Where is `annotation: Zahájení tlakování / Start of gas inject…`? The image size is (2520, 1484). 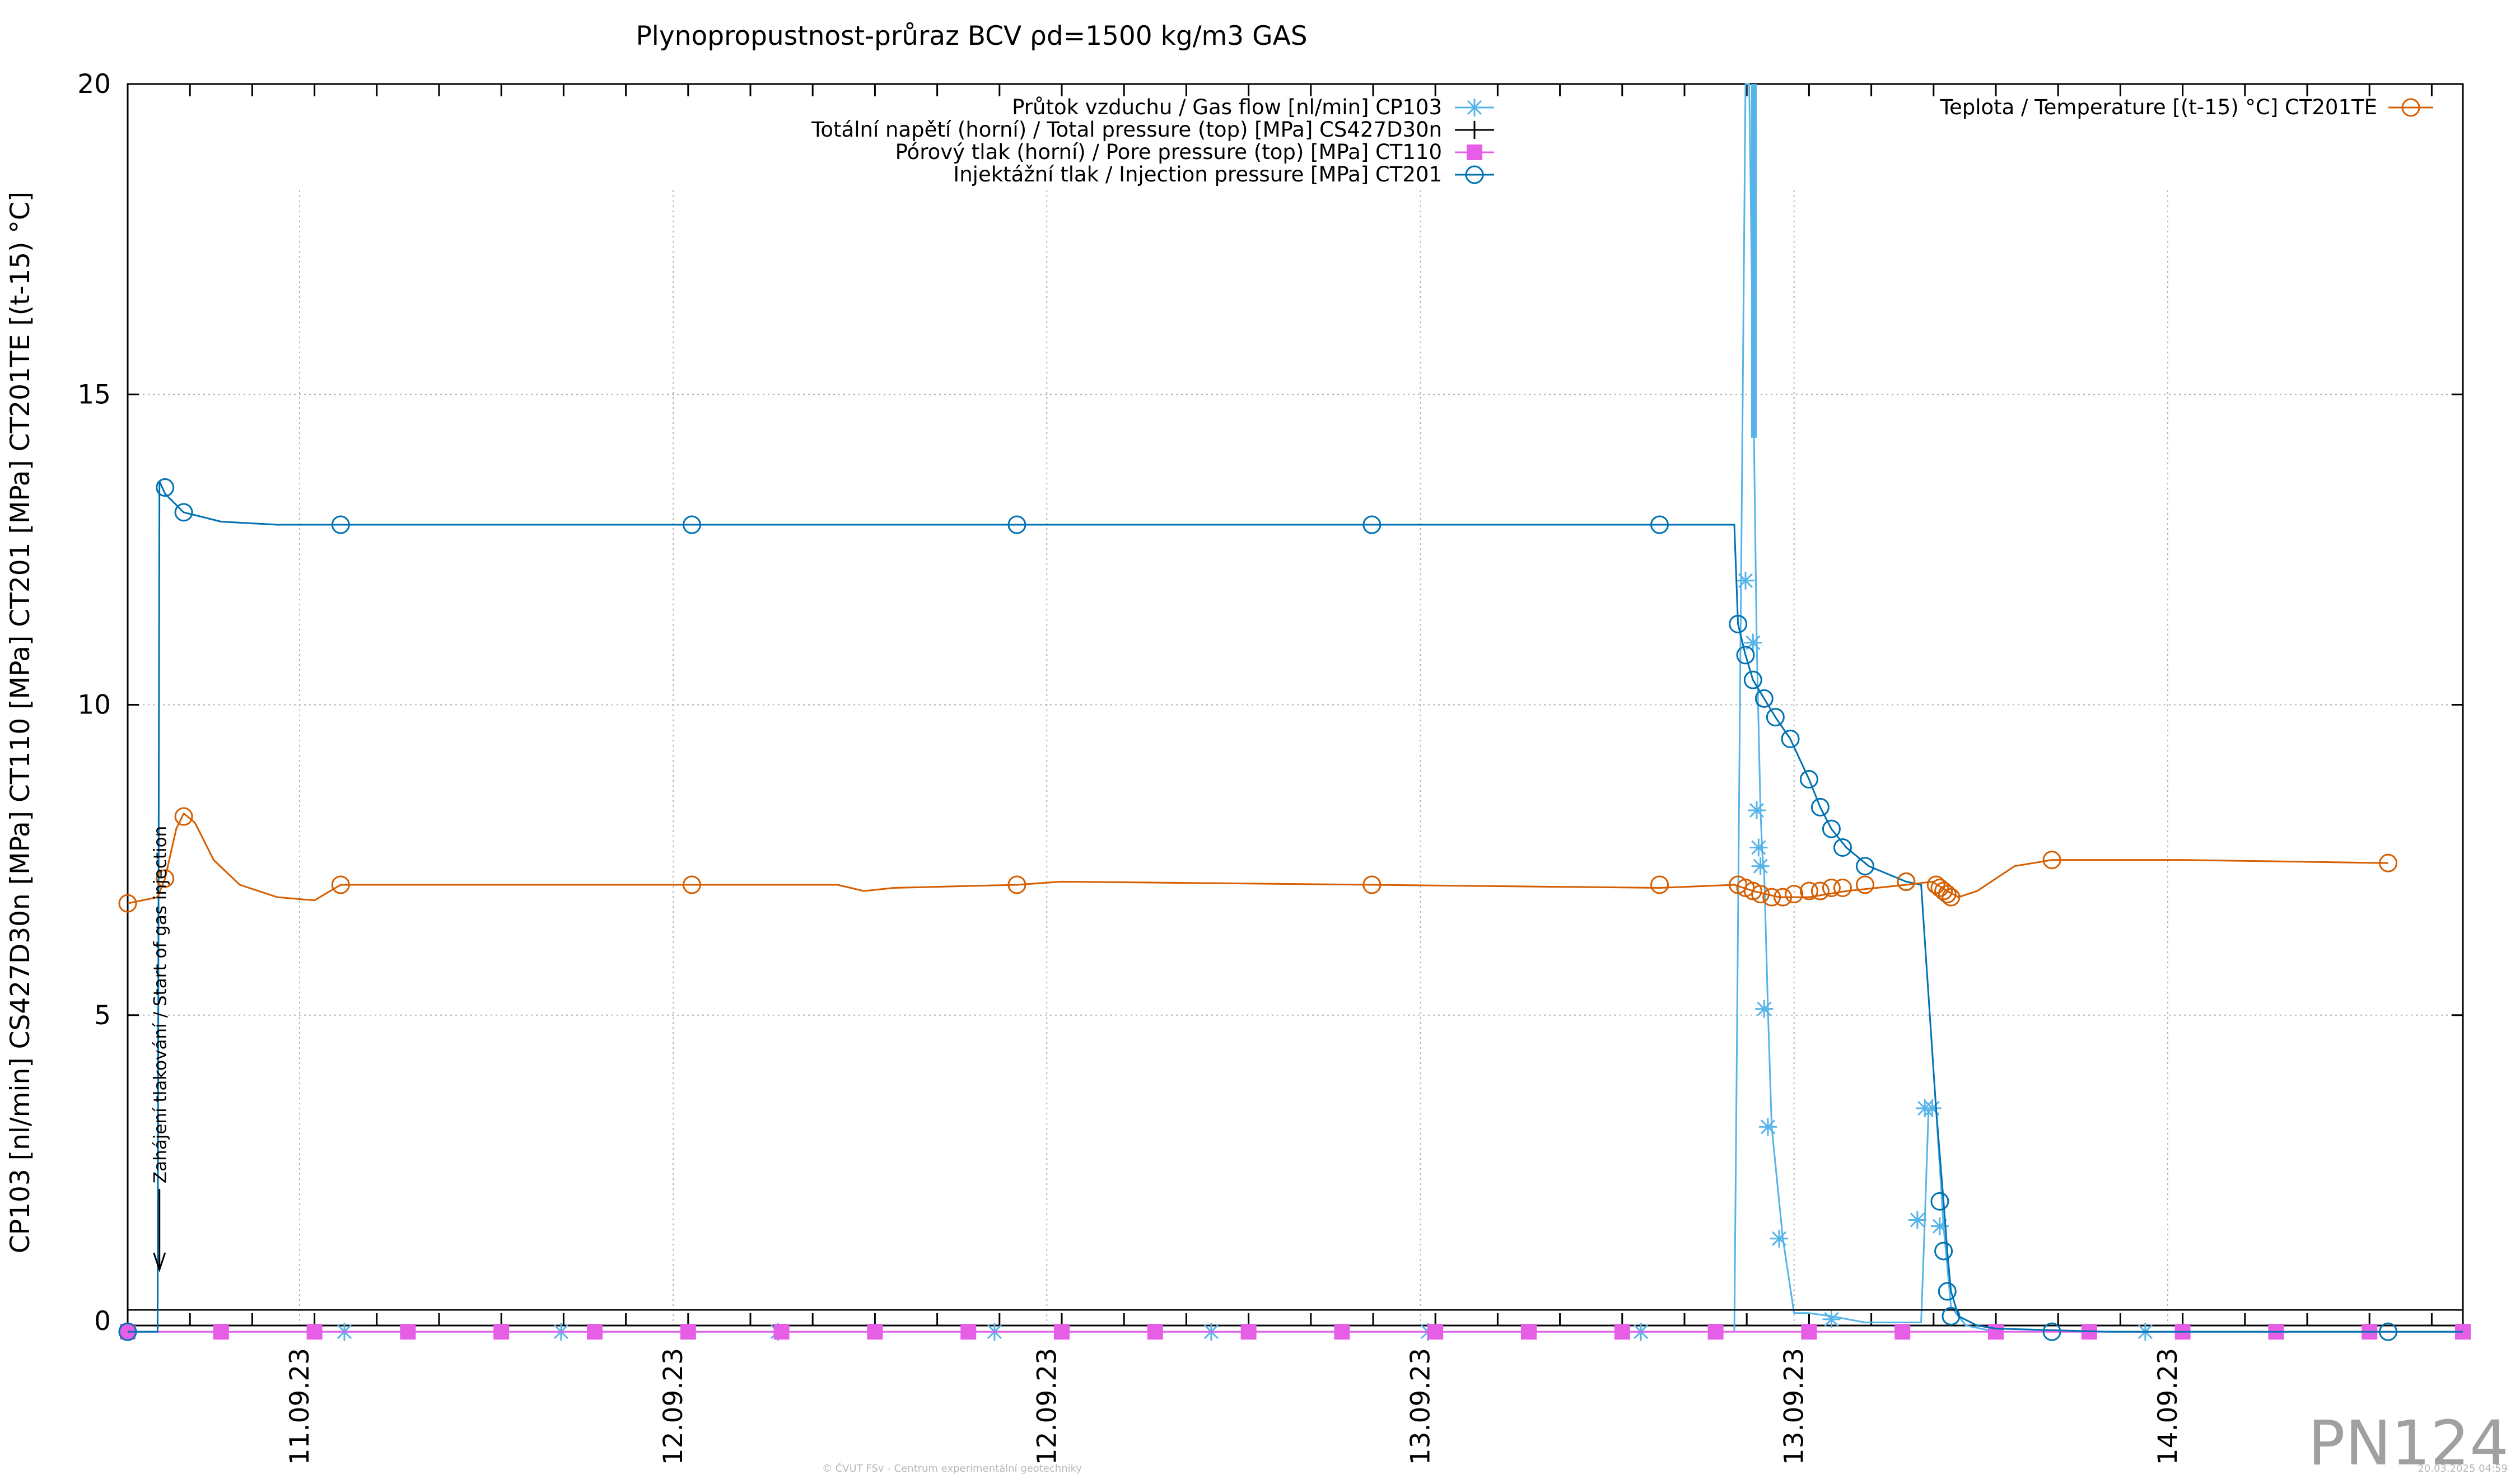 annotation: Zahájení tlakování / Start of gas inject… is located at coordinates (161, 1049).